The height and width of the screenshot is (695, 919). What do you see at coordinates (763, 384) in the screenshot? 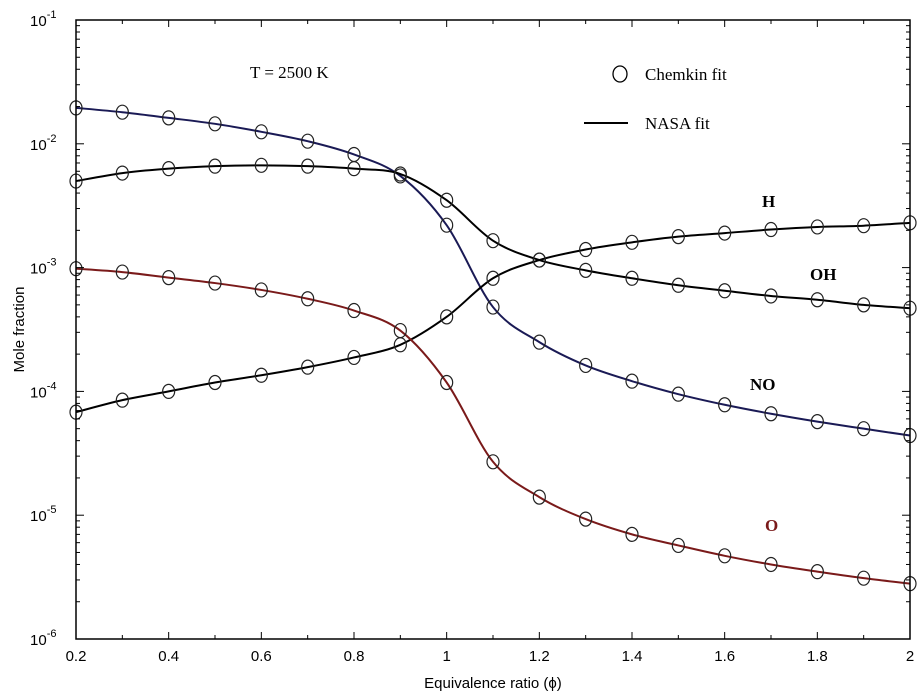
I see `series-label-no: NO` at bounding box center [763, 384].